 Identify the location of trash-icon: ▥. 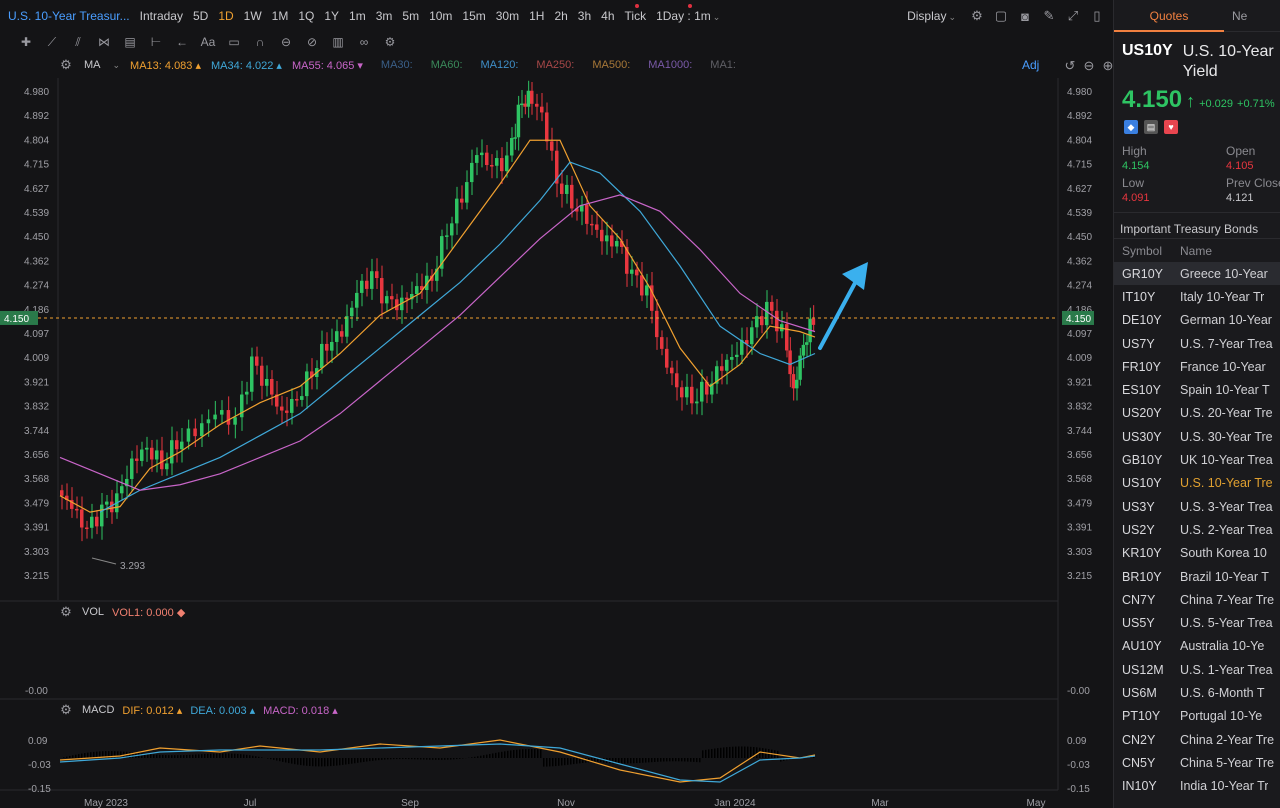
(338, 42).